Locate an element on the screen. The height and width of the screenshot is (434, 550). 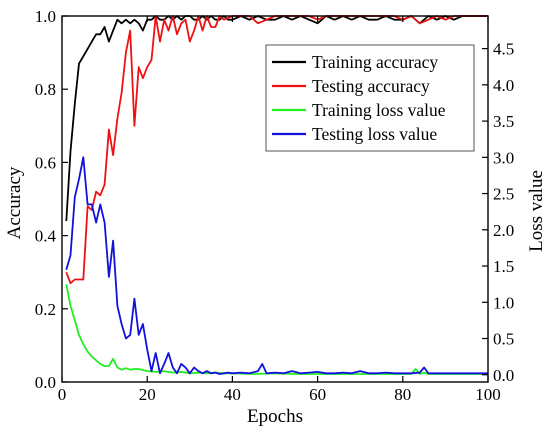
y-tick-label: 0.2 is located at coordinates (45, 309).